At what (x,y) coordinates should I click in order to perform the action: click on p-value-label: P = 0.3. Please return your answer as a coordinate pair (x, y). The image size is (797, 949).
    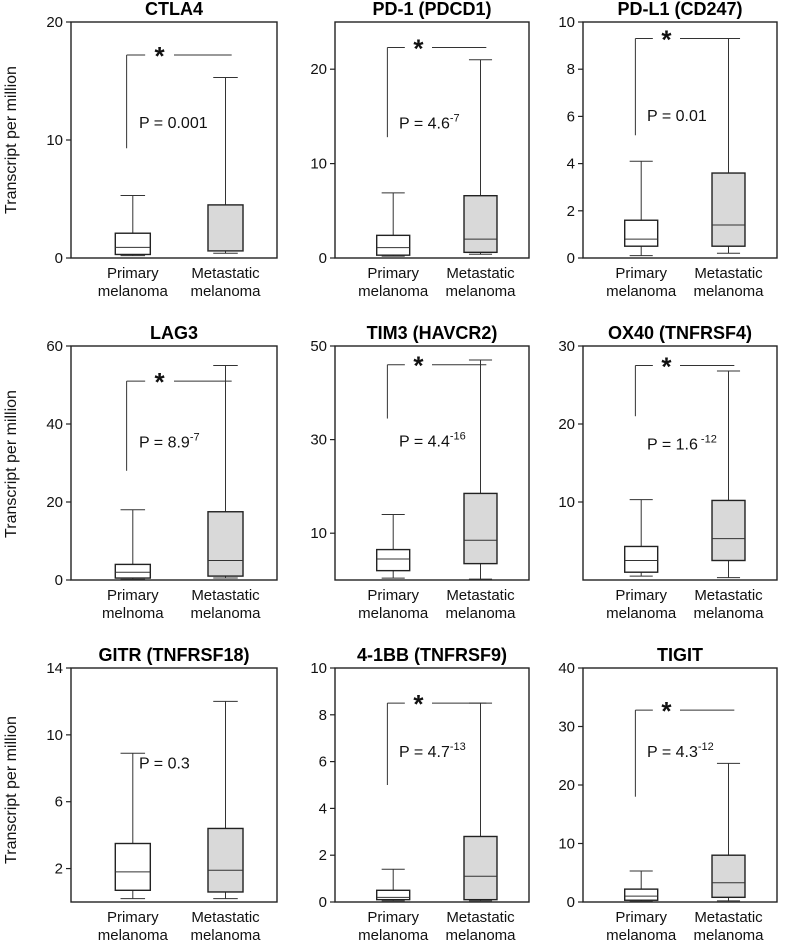
    Looking at the image, I should click on (164, 763).